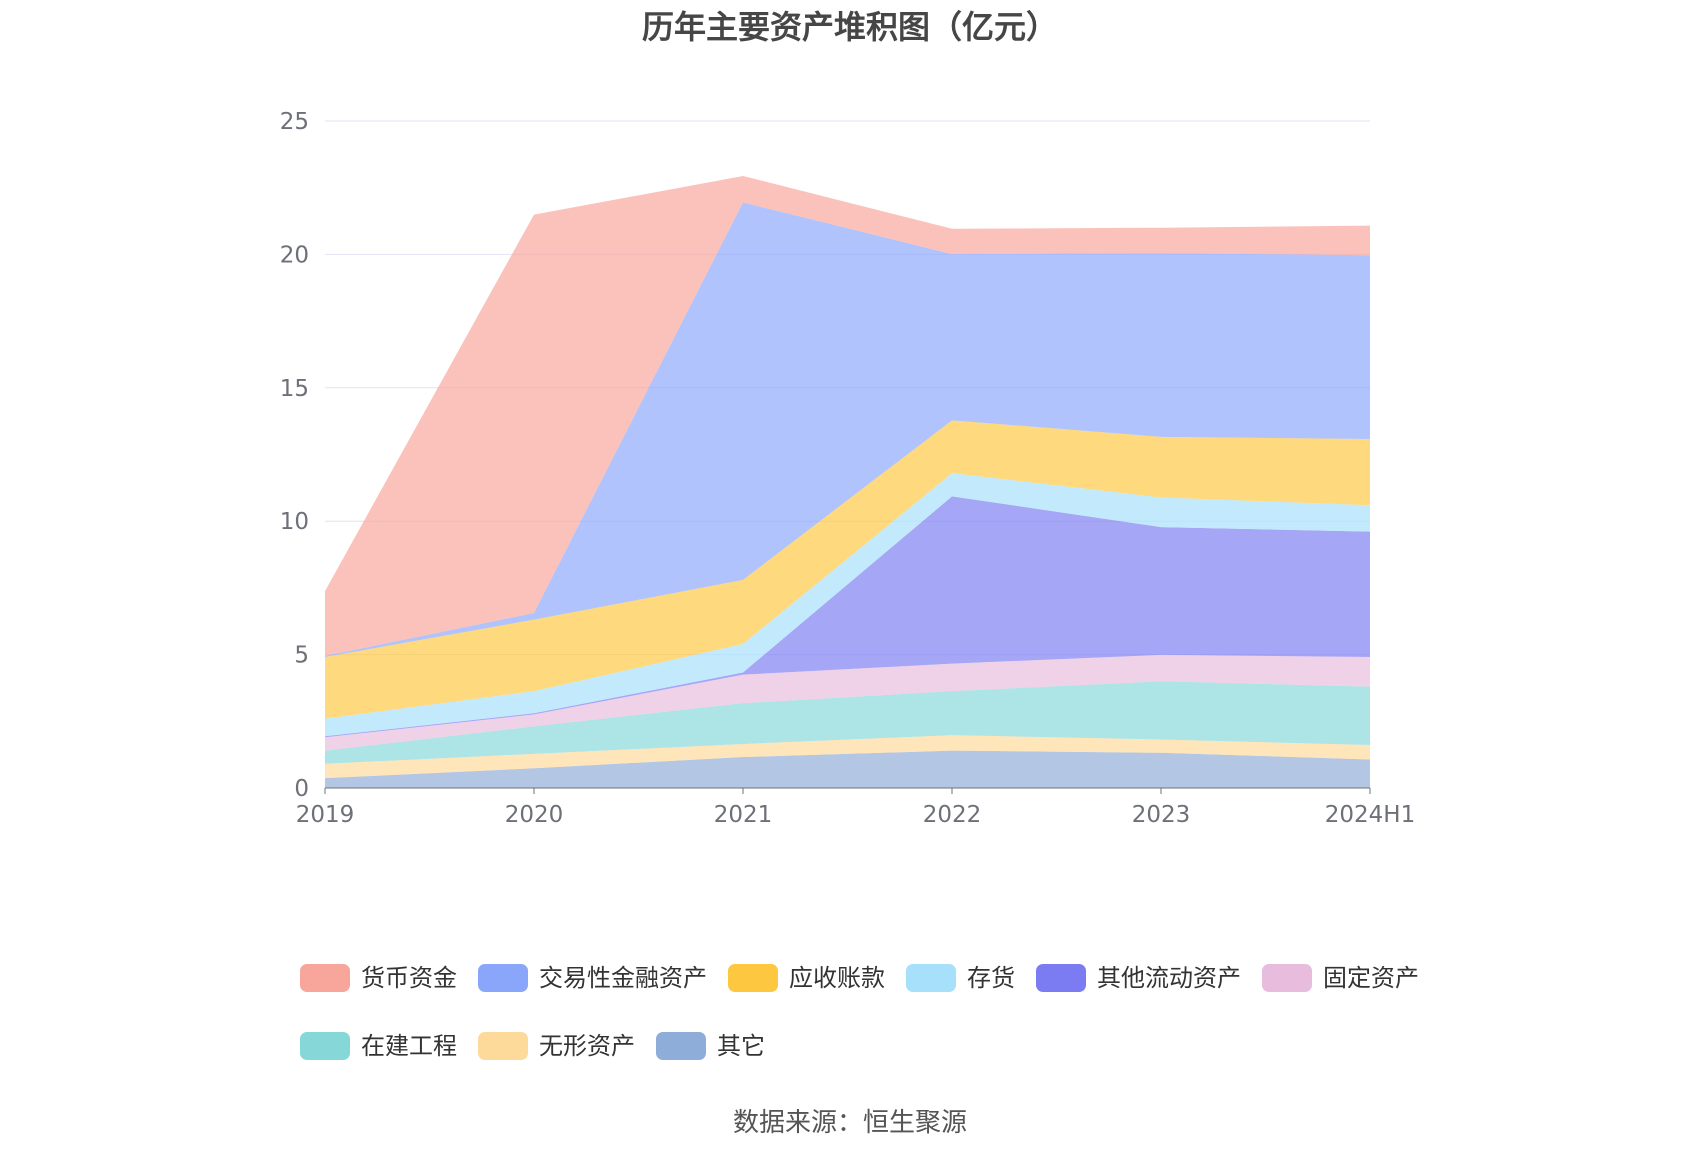 This screenshot has width=1700, height=1150. What do you see at coordinates (301, 656) in the screenshot?
I see `y-tick-label: 5` at bounding box center [301, 656].